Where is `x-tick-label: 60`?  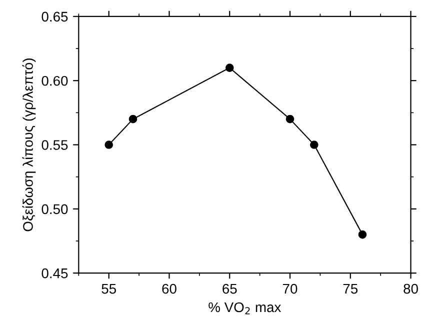 x-tick-label: 60 is located at coordinates (169, 289).